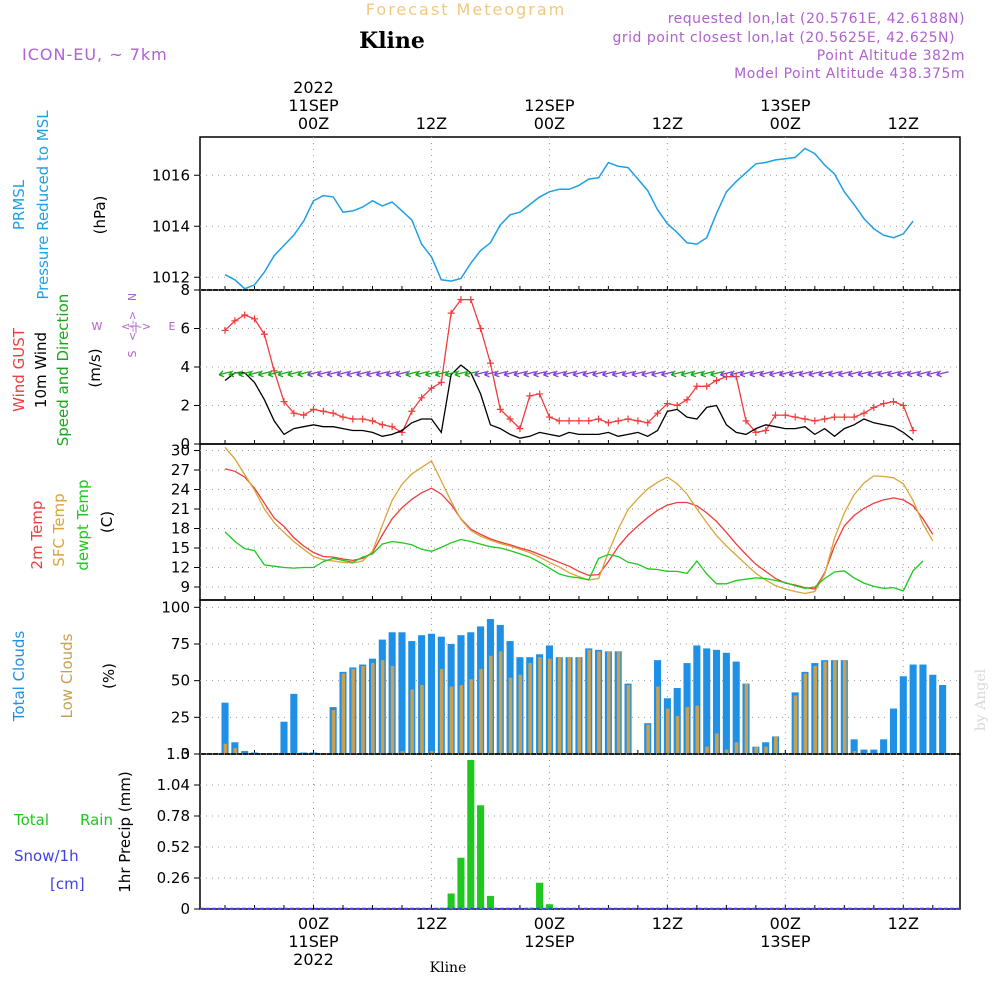 This screenshot has width=1000, height=1000. What do you see at coordinates (313, 941) in the screenshot?
I see `time-label: 11SEP` at bounding box center [313, 941].